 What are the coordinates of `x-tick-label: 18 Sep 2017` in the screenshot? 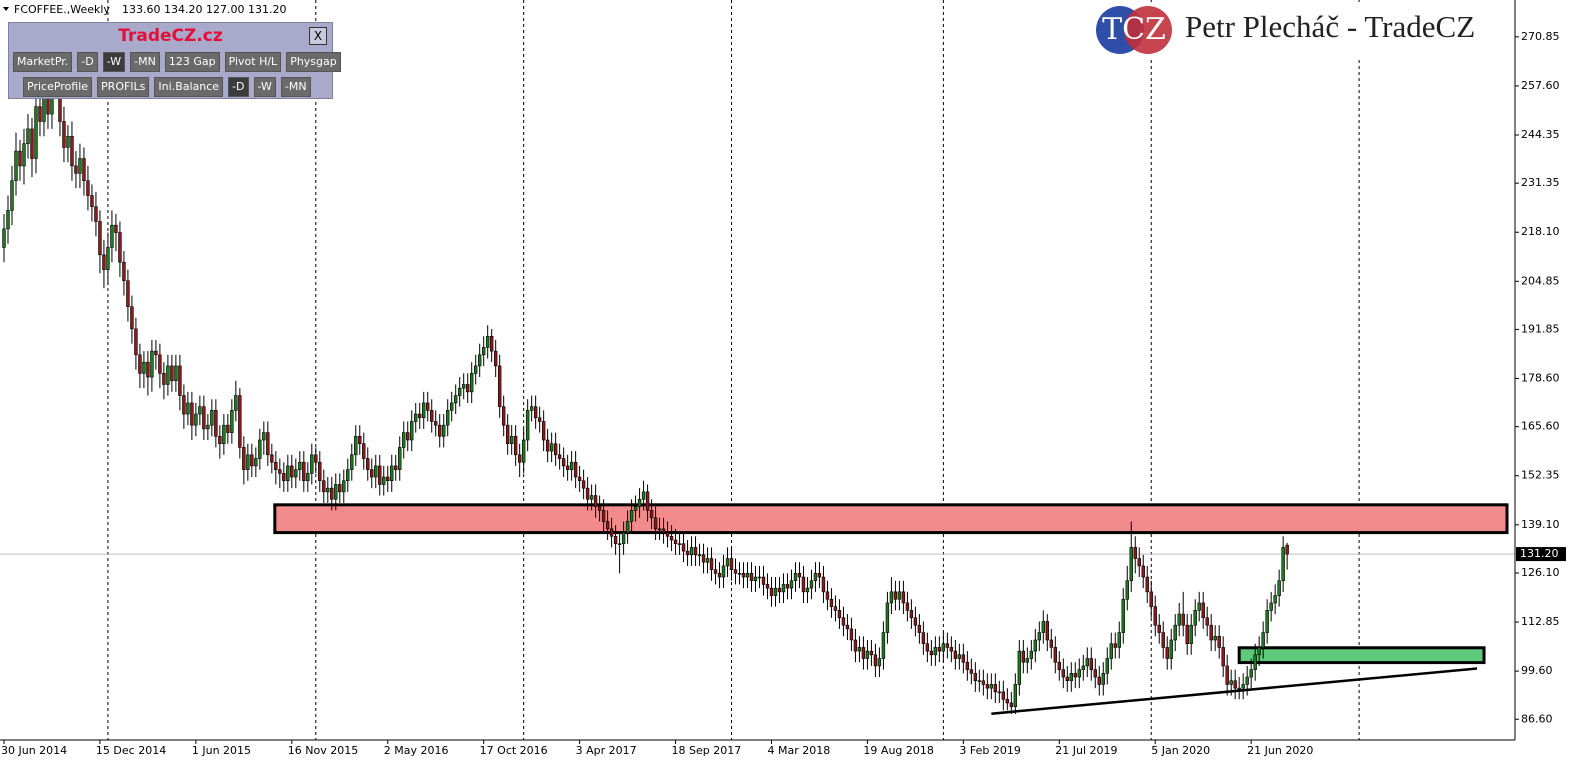 It's located at (707, 750).